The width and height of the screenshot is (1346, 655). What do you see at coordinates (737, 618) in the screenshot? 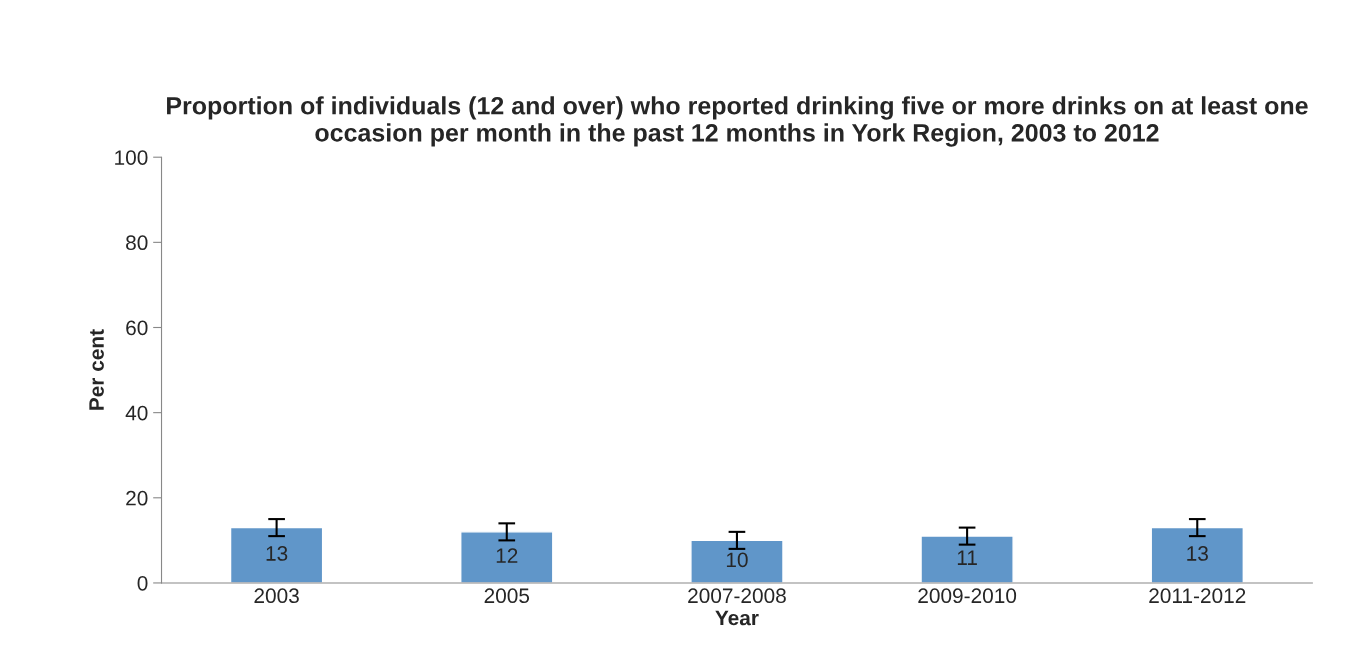
I see `x-axis-title: Year` at bounding box center [737, 618].